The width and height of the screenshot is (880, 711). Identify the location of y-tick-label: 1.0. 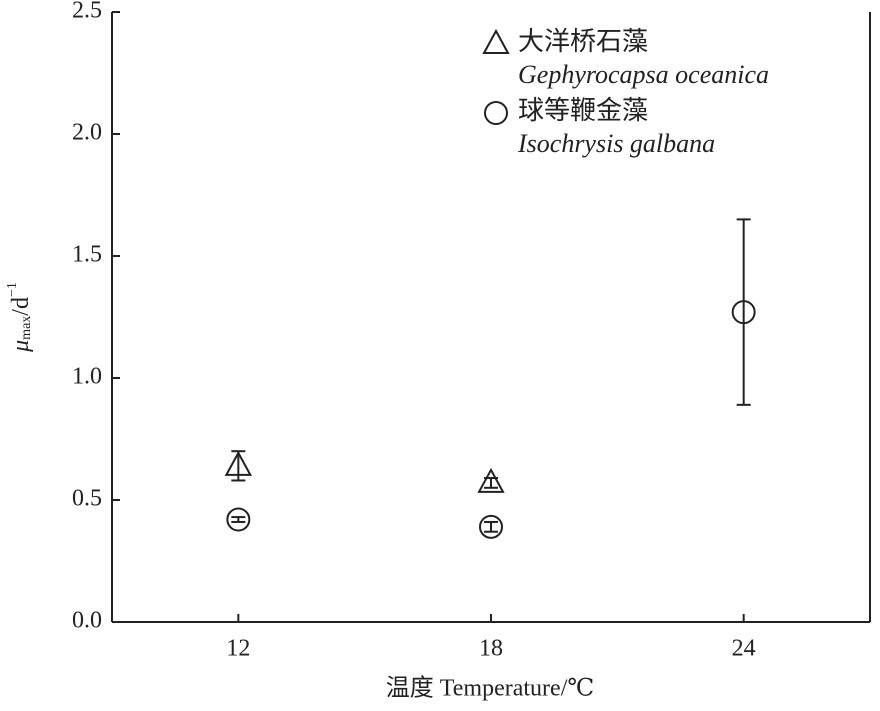
(87, 377).